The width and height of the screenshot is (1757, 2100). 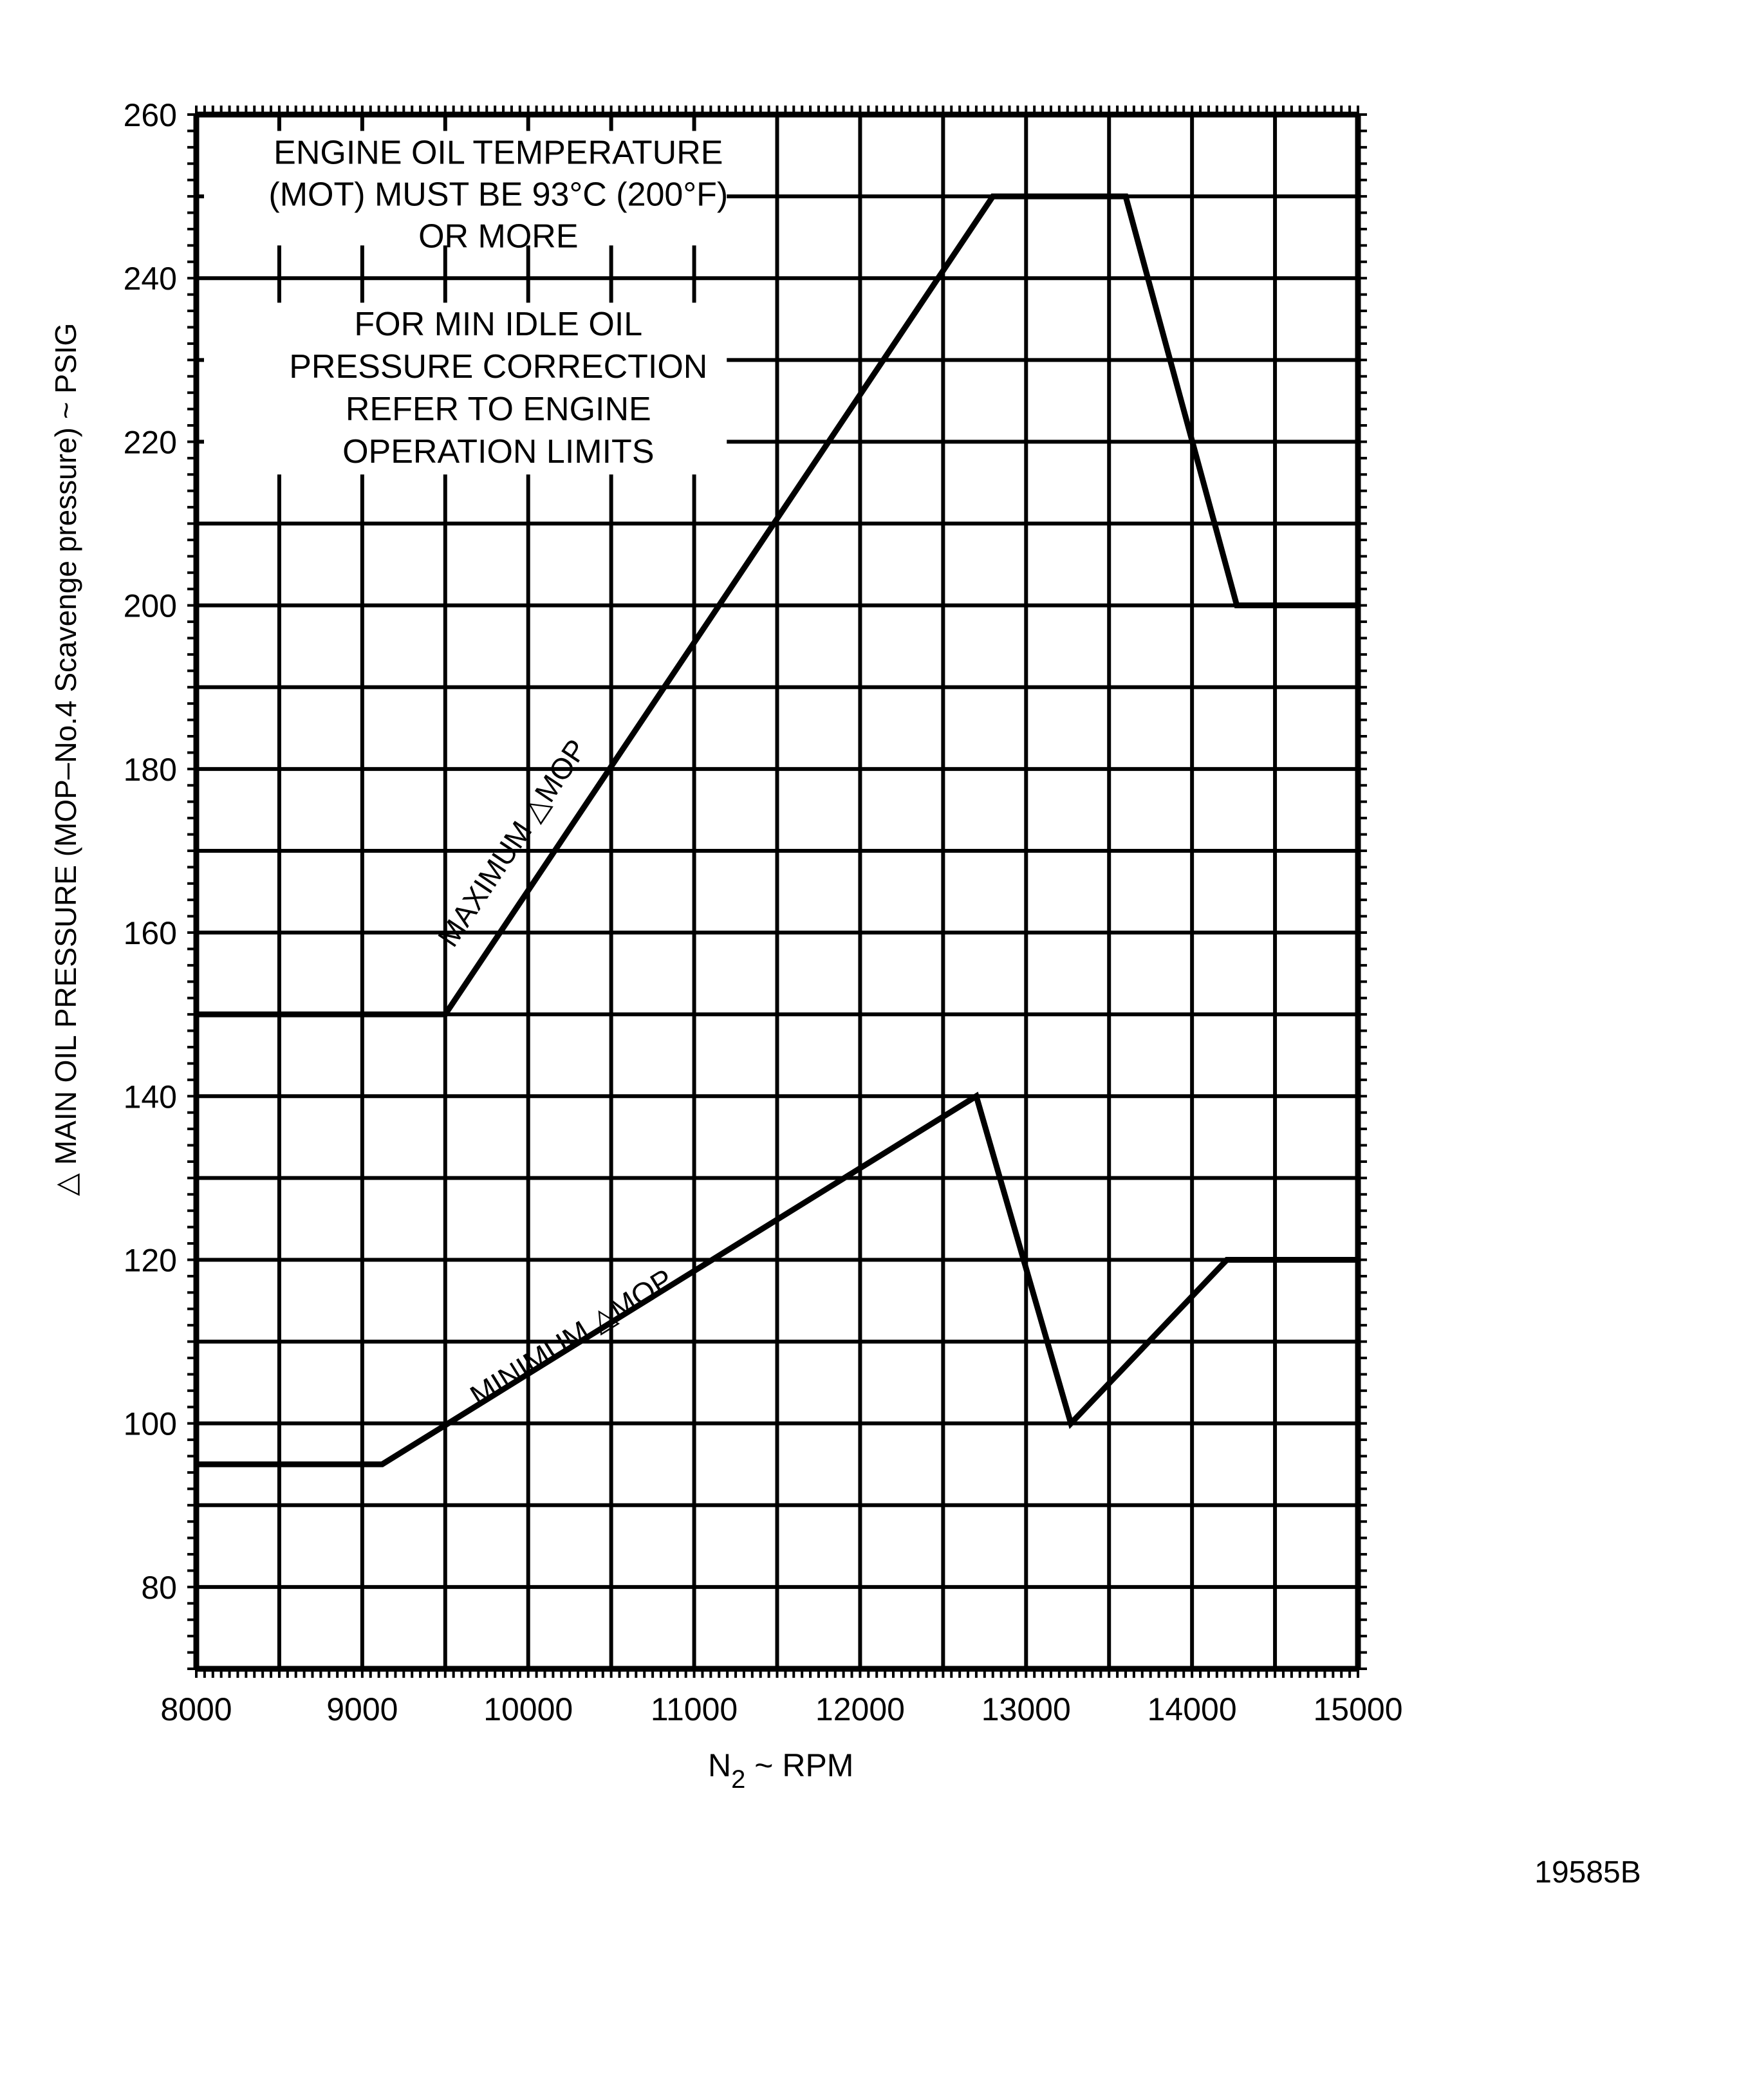 What do you see at coordinates (150, 442) in the screenshot?
I see `y-tick-label: 220` at bounding box center [150, 442].